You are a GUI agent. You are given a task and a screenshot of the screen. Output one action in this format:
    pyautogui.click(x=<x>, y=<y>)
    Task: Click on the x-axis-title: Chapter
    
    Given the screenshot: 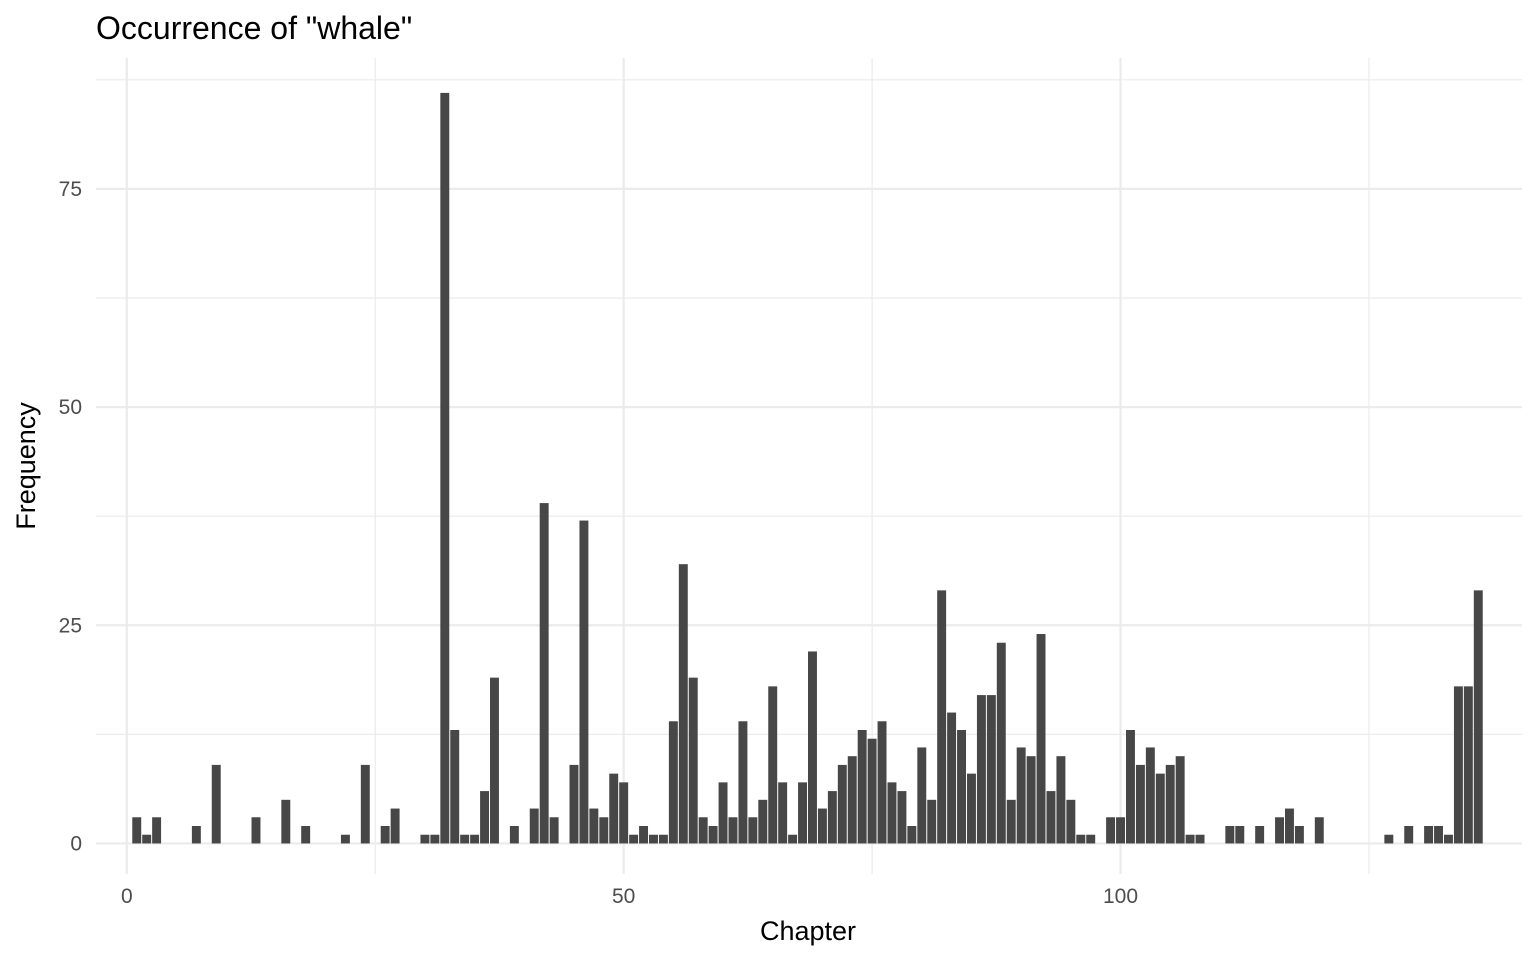 What is the action you would take?
    pyautogui.click(x=808, y=931)
    